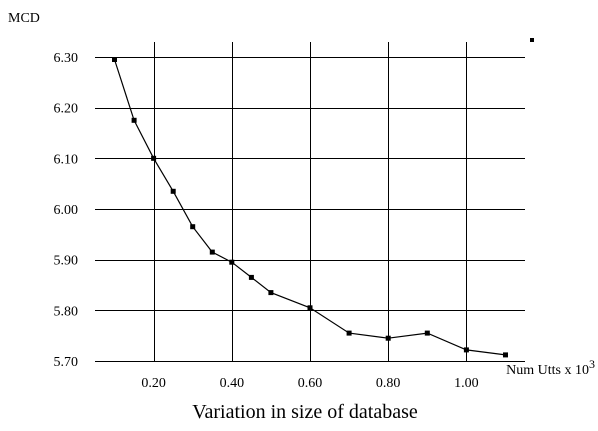 This screenshot has height=431, width=598. I want to click on y-tick-label: 6.20, so click(66, 109).